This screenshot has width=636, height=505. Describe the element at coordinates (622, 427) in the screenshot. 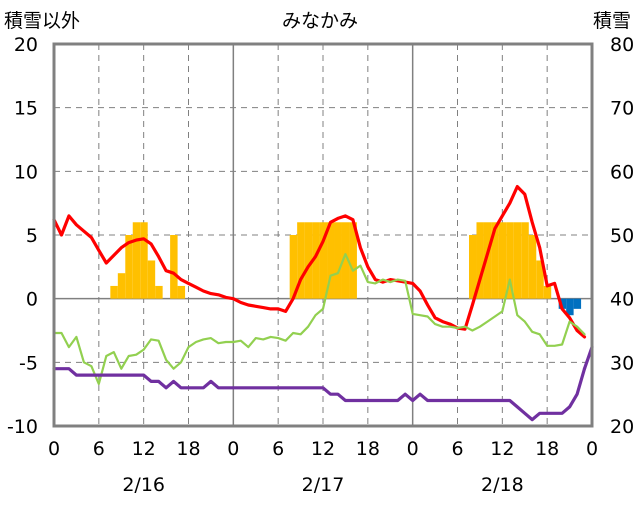

I see `right-tick-label: 20` at that location.